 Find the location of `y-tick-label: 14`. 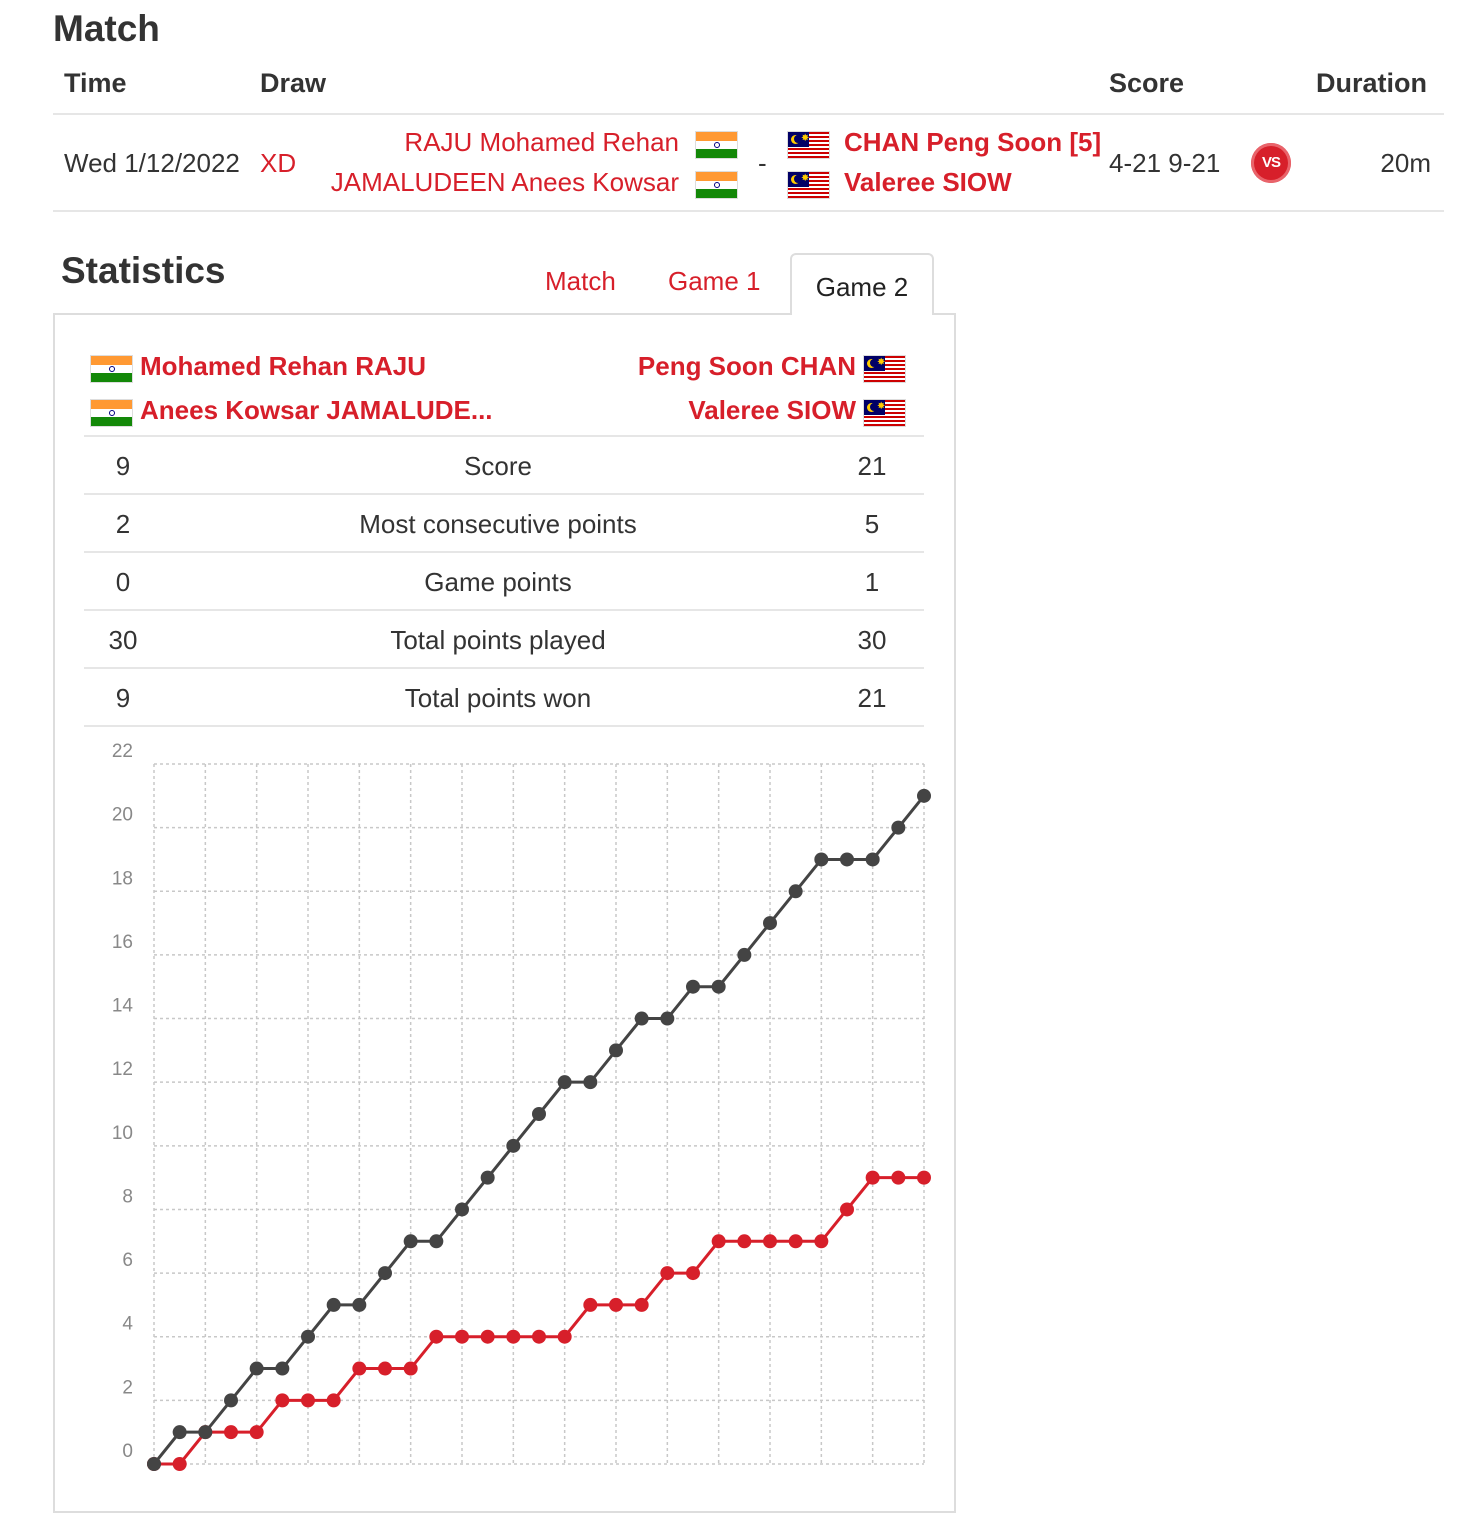

y-tick-label: 14 is located at coordinates (123, 1006).